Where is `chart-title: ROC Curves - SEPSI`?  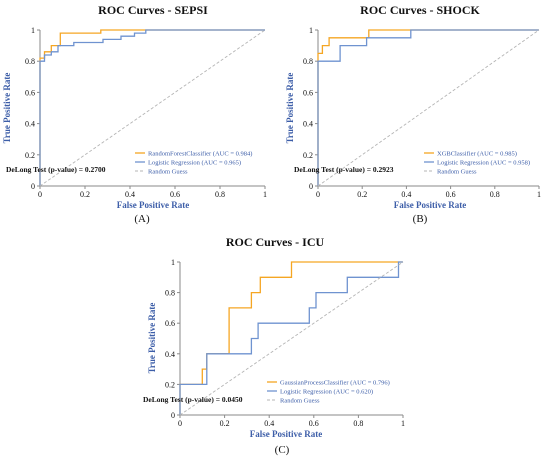
chart-title: ROC Curves - SEPSI is located at coordinates (153, 10).